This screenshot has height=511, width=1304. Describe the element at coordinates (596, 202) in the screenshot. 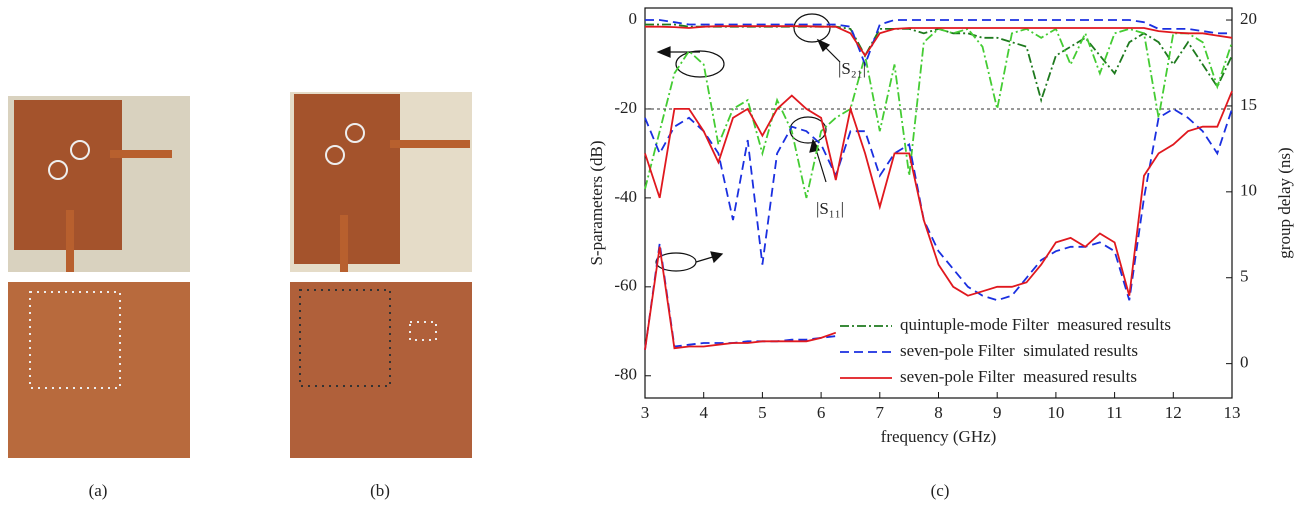

I see `y-axis-label: S-parameters (dB)` at that location.